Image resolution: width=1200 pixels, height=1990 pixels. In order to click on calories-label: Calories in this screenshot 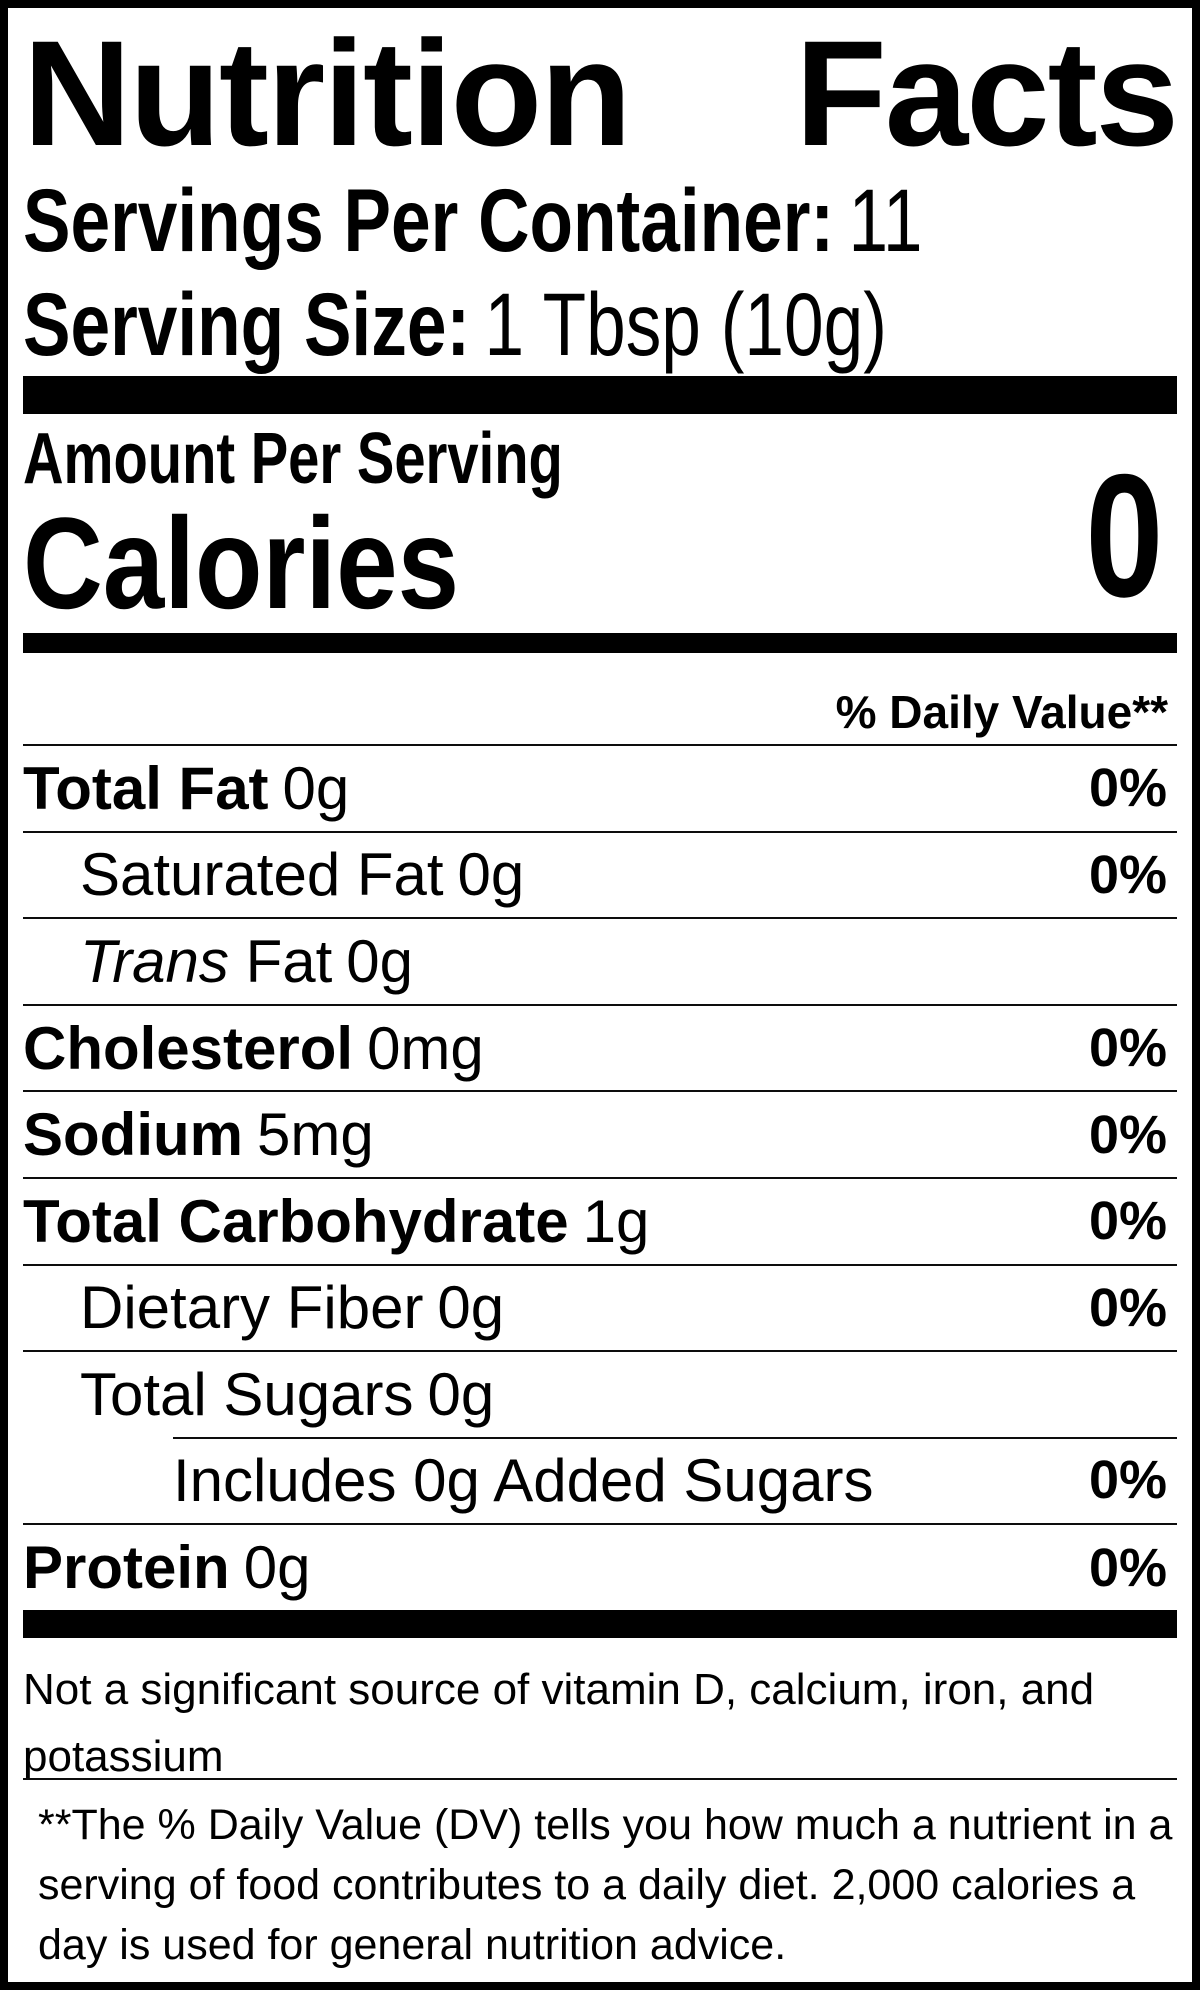, I will do `click(241, 563)`.